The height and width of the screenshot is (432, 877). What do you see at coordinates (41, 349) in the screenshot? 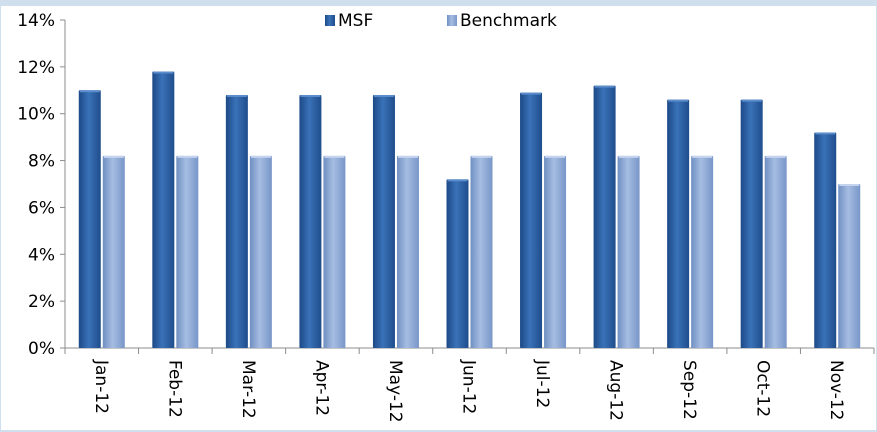
I see `y-tick-label: 0%` at bounding box center [41, 349].